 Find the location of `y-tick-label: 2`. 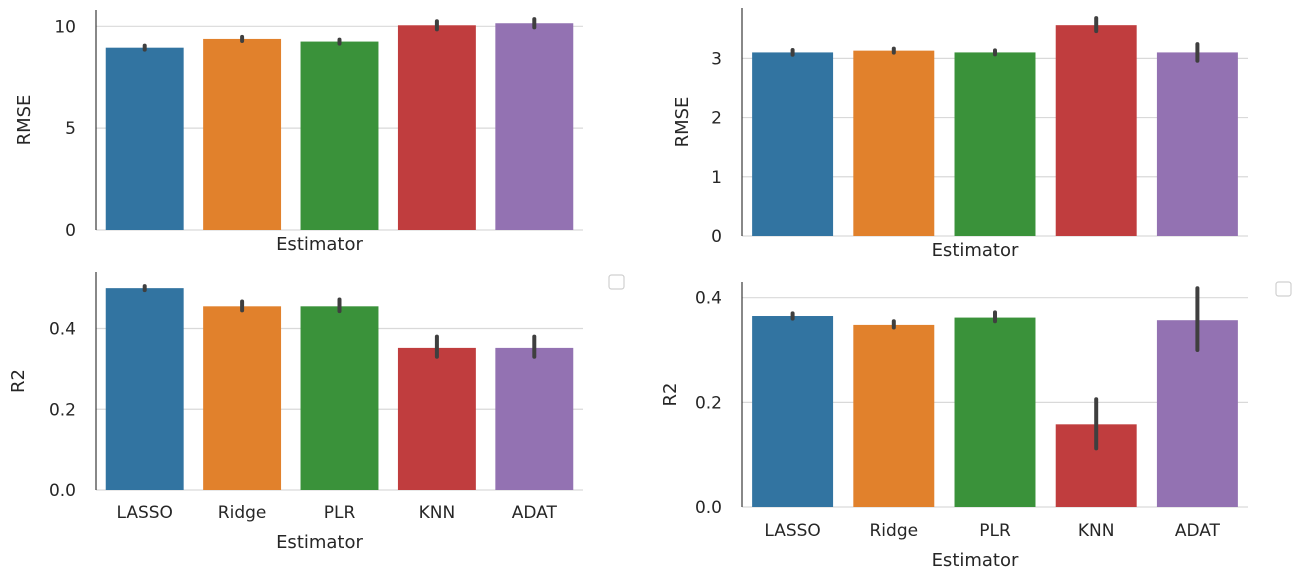

y-tick-label: 2 is located at coordinates (716, 119).